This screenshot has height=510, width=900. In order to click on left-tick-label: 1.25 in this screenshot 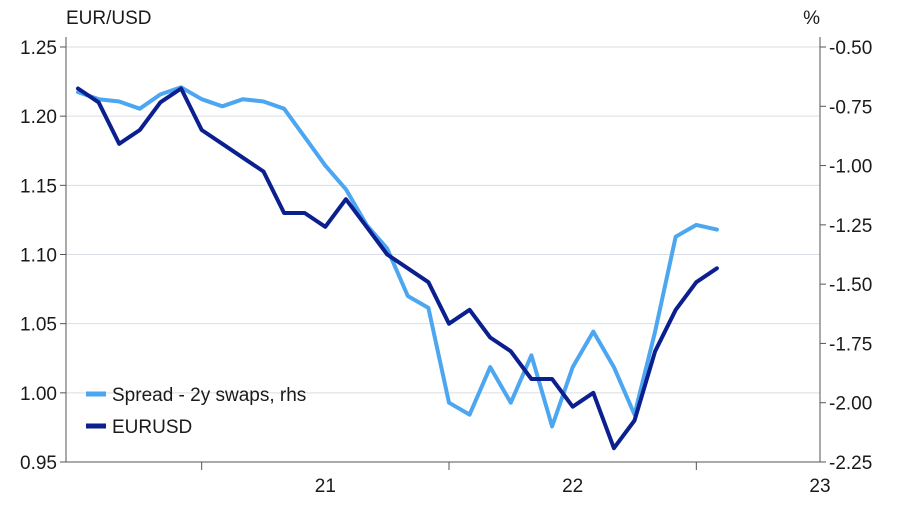, I will do `click(38, 48)`.